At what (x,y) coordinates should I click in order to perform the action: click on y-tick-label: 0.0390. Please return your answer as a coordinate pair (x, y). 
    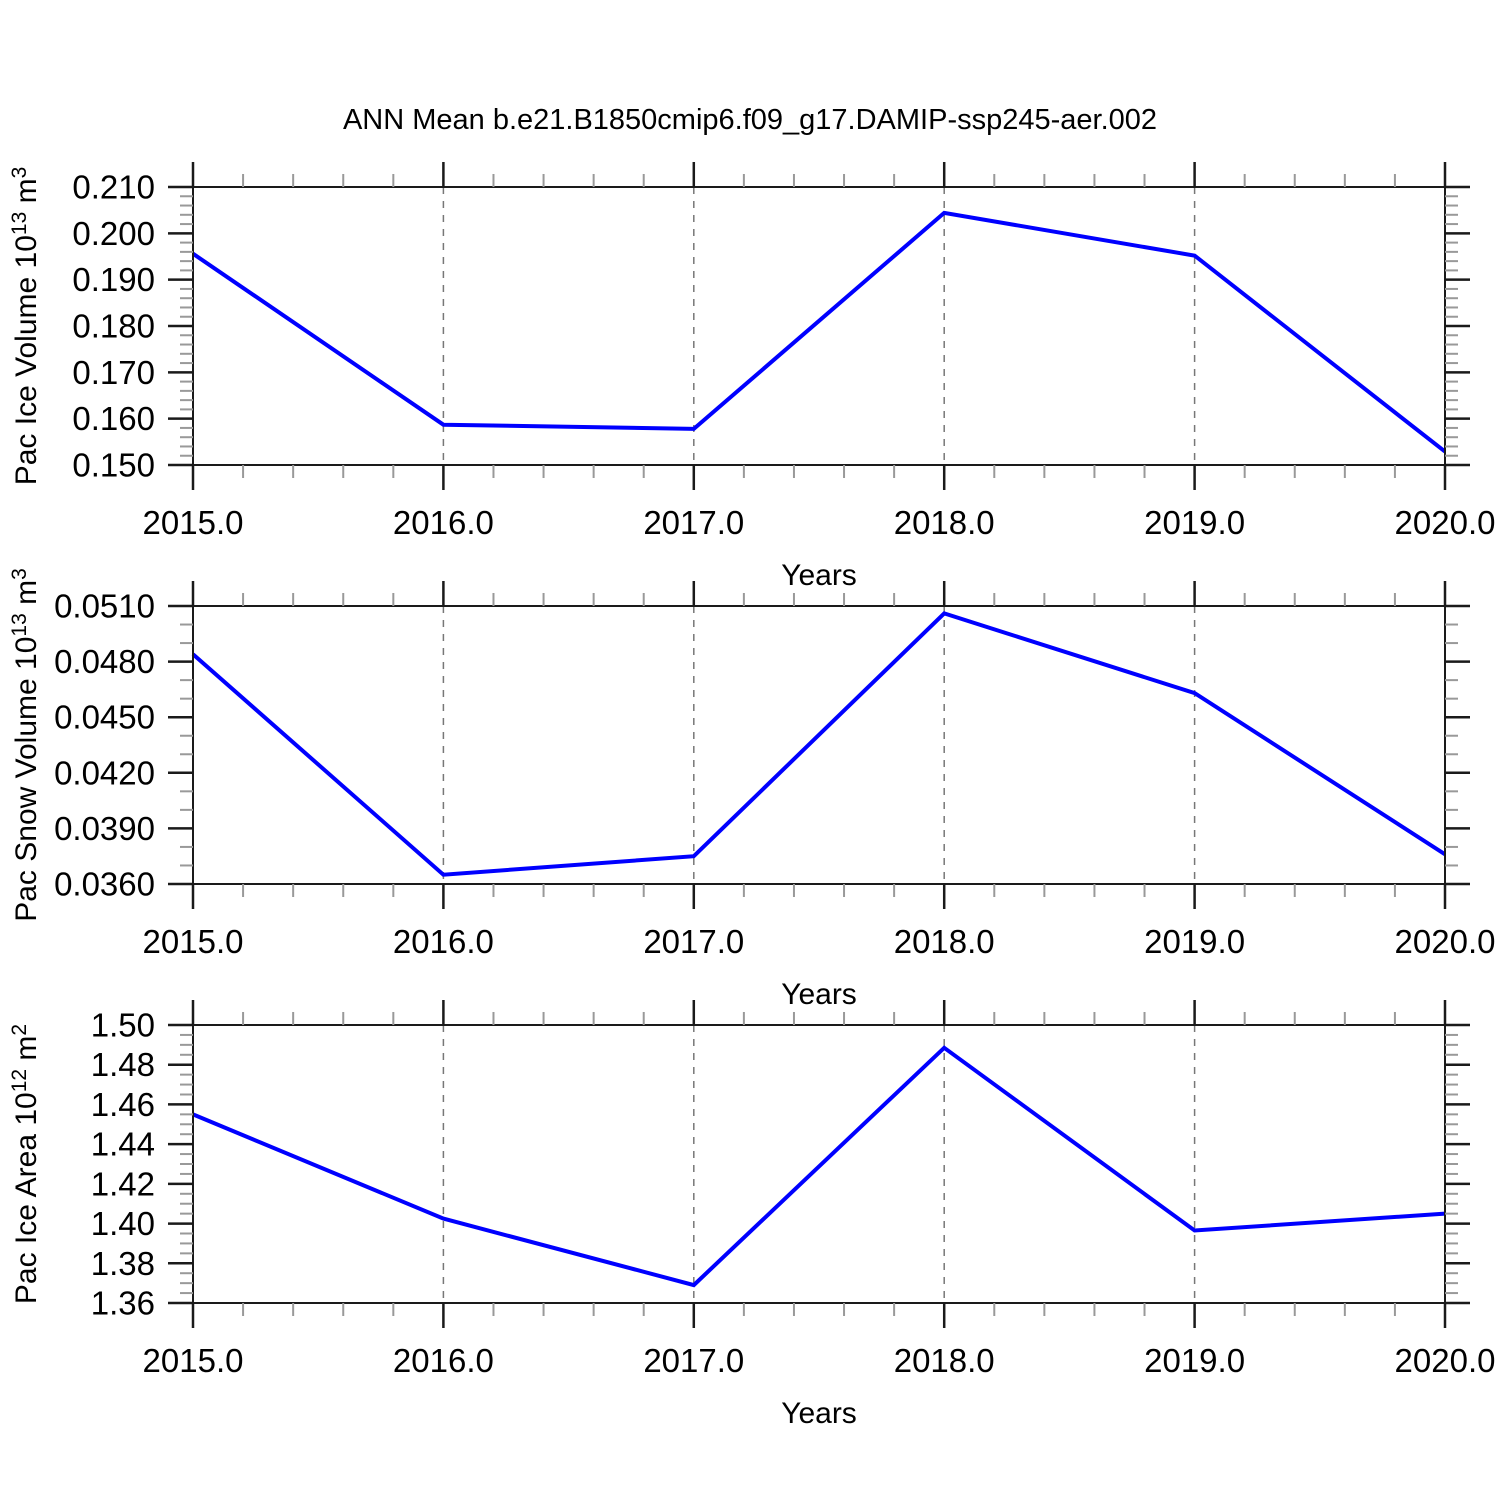
    Looking at the image, I should click on (104, 828).